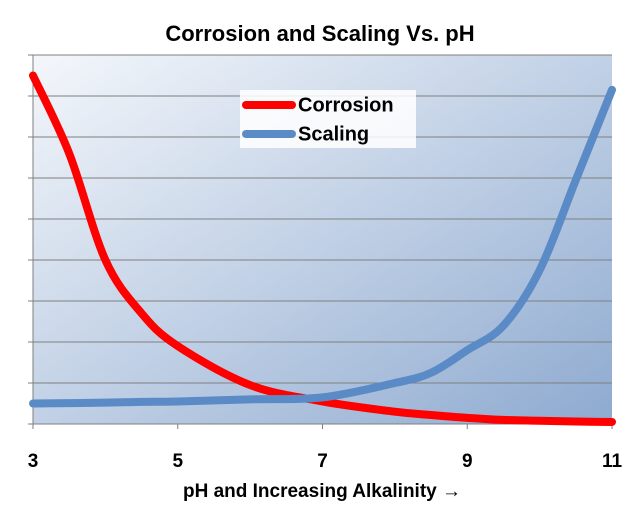  I want to click on legend: Corrosion Scaling, so click(318, 119).